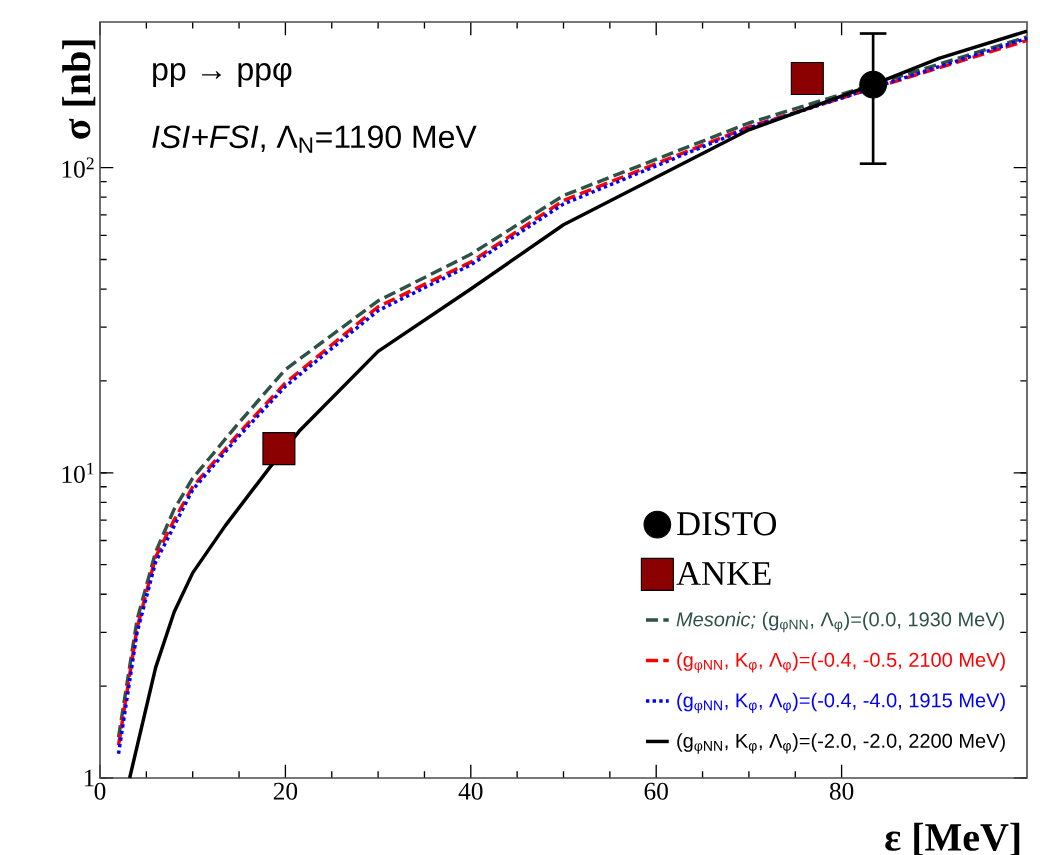 This screenshot has height=855, width=1040. Describe the element at coordinates (841, 662) in the screenshot. I see `legend-label: (g$_{φNN}$, K$_{φ}$, Λ$_{φ}$)=(-0.4, -0.5, 2100 MeV)` at that location.